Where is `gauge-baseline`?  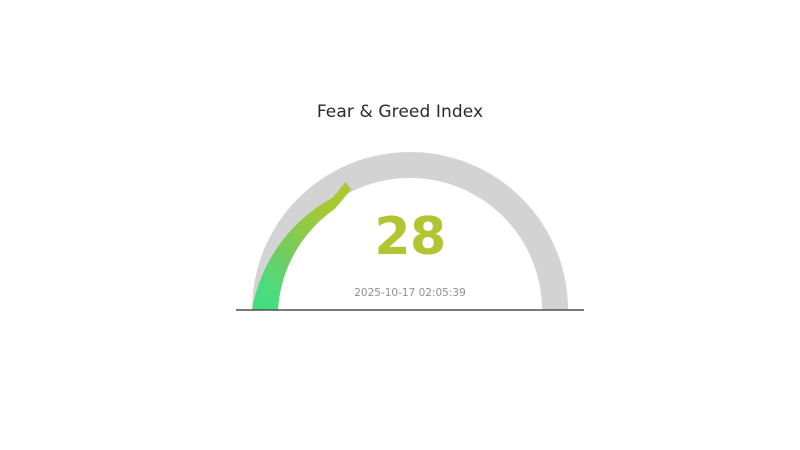 gauge-baseline is located at coordinates (410, 310).